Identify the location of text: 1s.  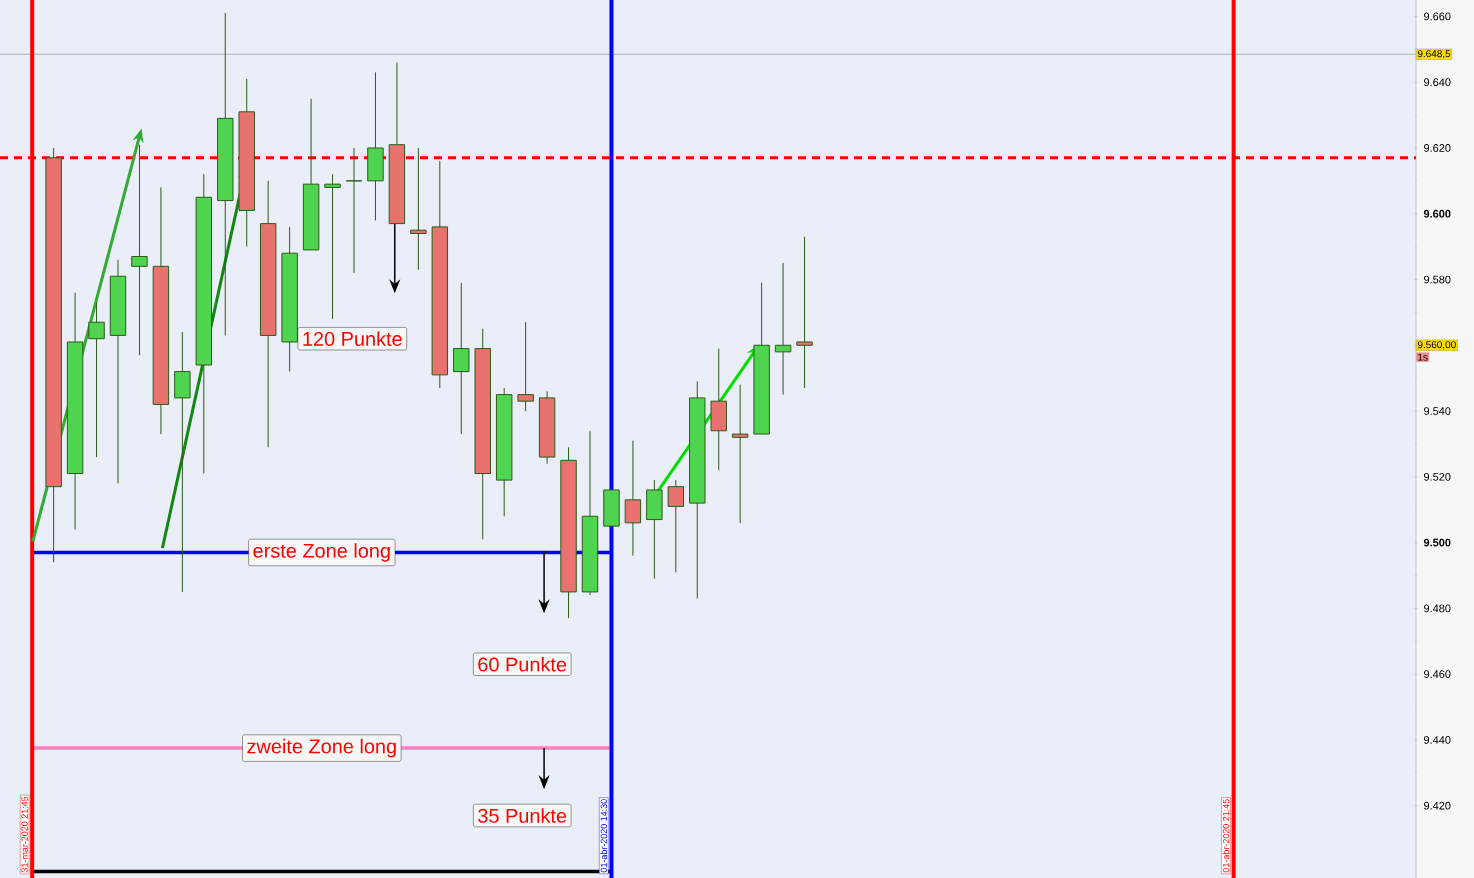
(1423, 357).